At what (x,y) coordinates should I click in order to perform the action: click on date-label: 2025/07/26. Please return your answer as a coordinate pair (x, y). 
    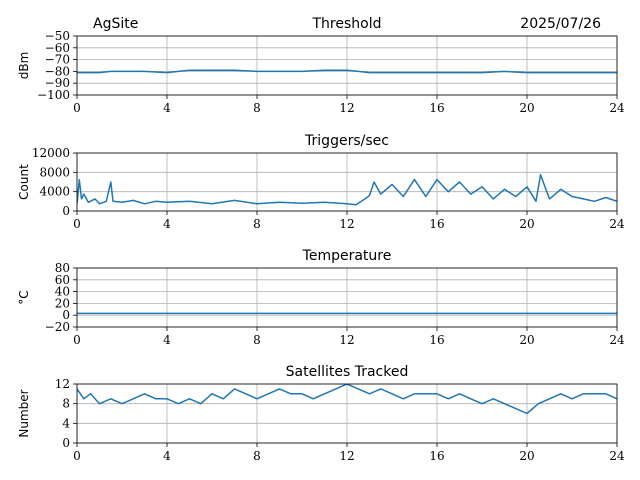
    Looking at the image, I should click on (560, 24).